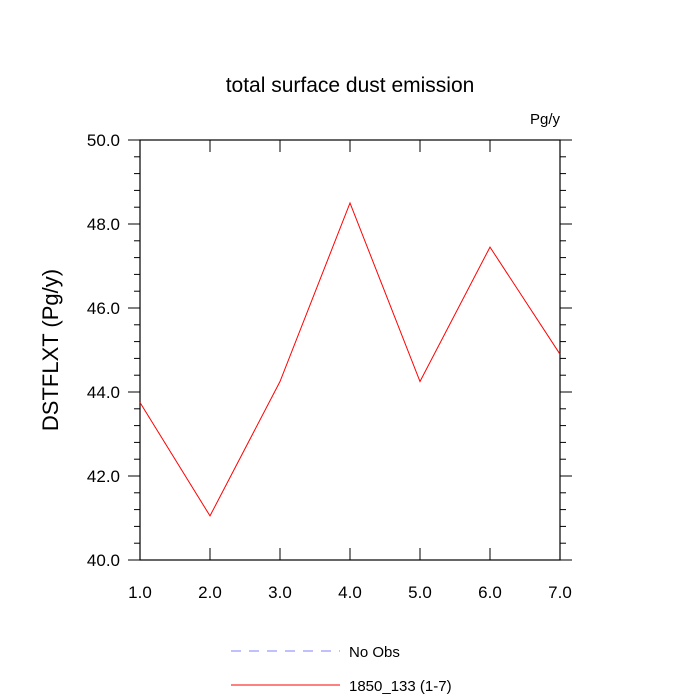 Image resolution: width=700 pixels, height=700 pixels. I want to click on y-tick-label: 40.0, so click(103, 560).